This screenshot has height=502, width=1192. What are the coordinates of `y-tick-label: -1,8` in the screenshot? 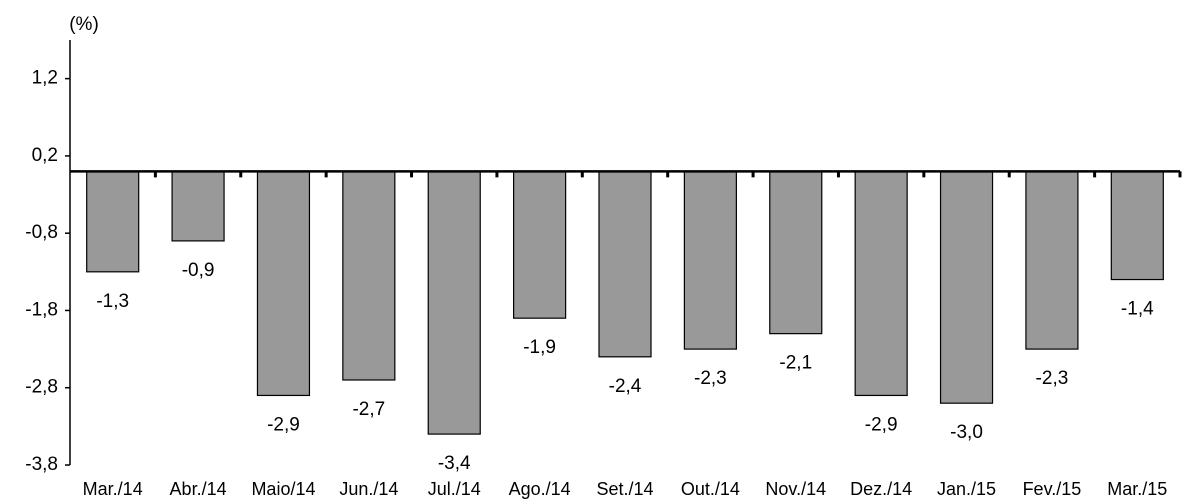 It's located at (41, 309).